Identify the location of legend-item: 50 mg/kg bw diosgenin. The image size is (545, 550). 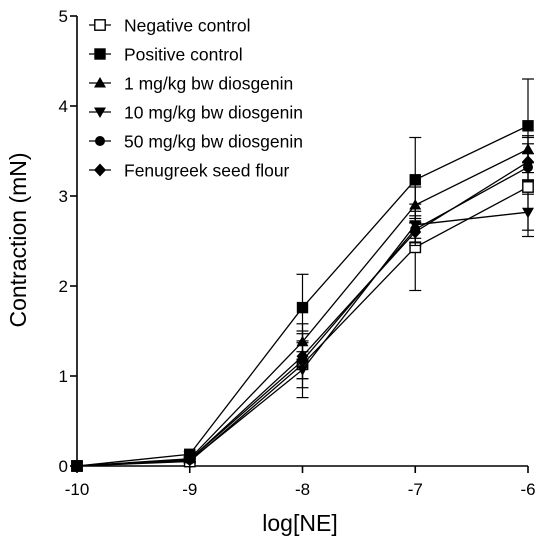
(196, 142).